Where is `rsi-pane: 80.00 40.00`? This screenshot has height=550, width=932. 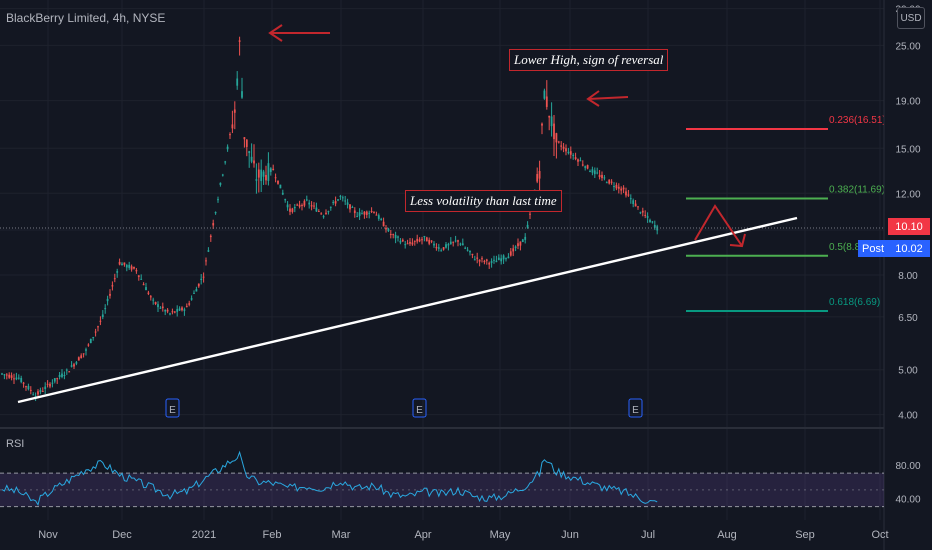 rsi-pane: 80.00 40.00 is located at coordinates (460, 479).